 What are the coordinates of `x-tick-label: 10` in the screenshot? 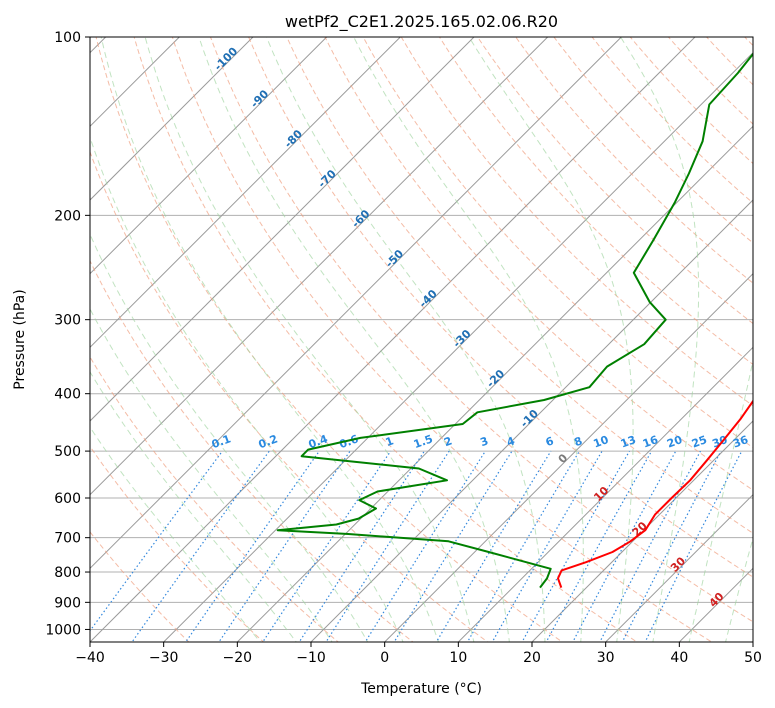 It's located at (458, 658).